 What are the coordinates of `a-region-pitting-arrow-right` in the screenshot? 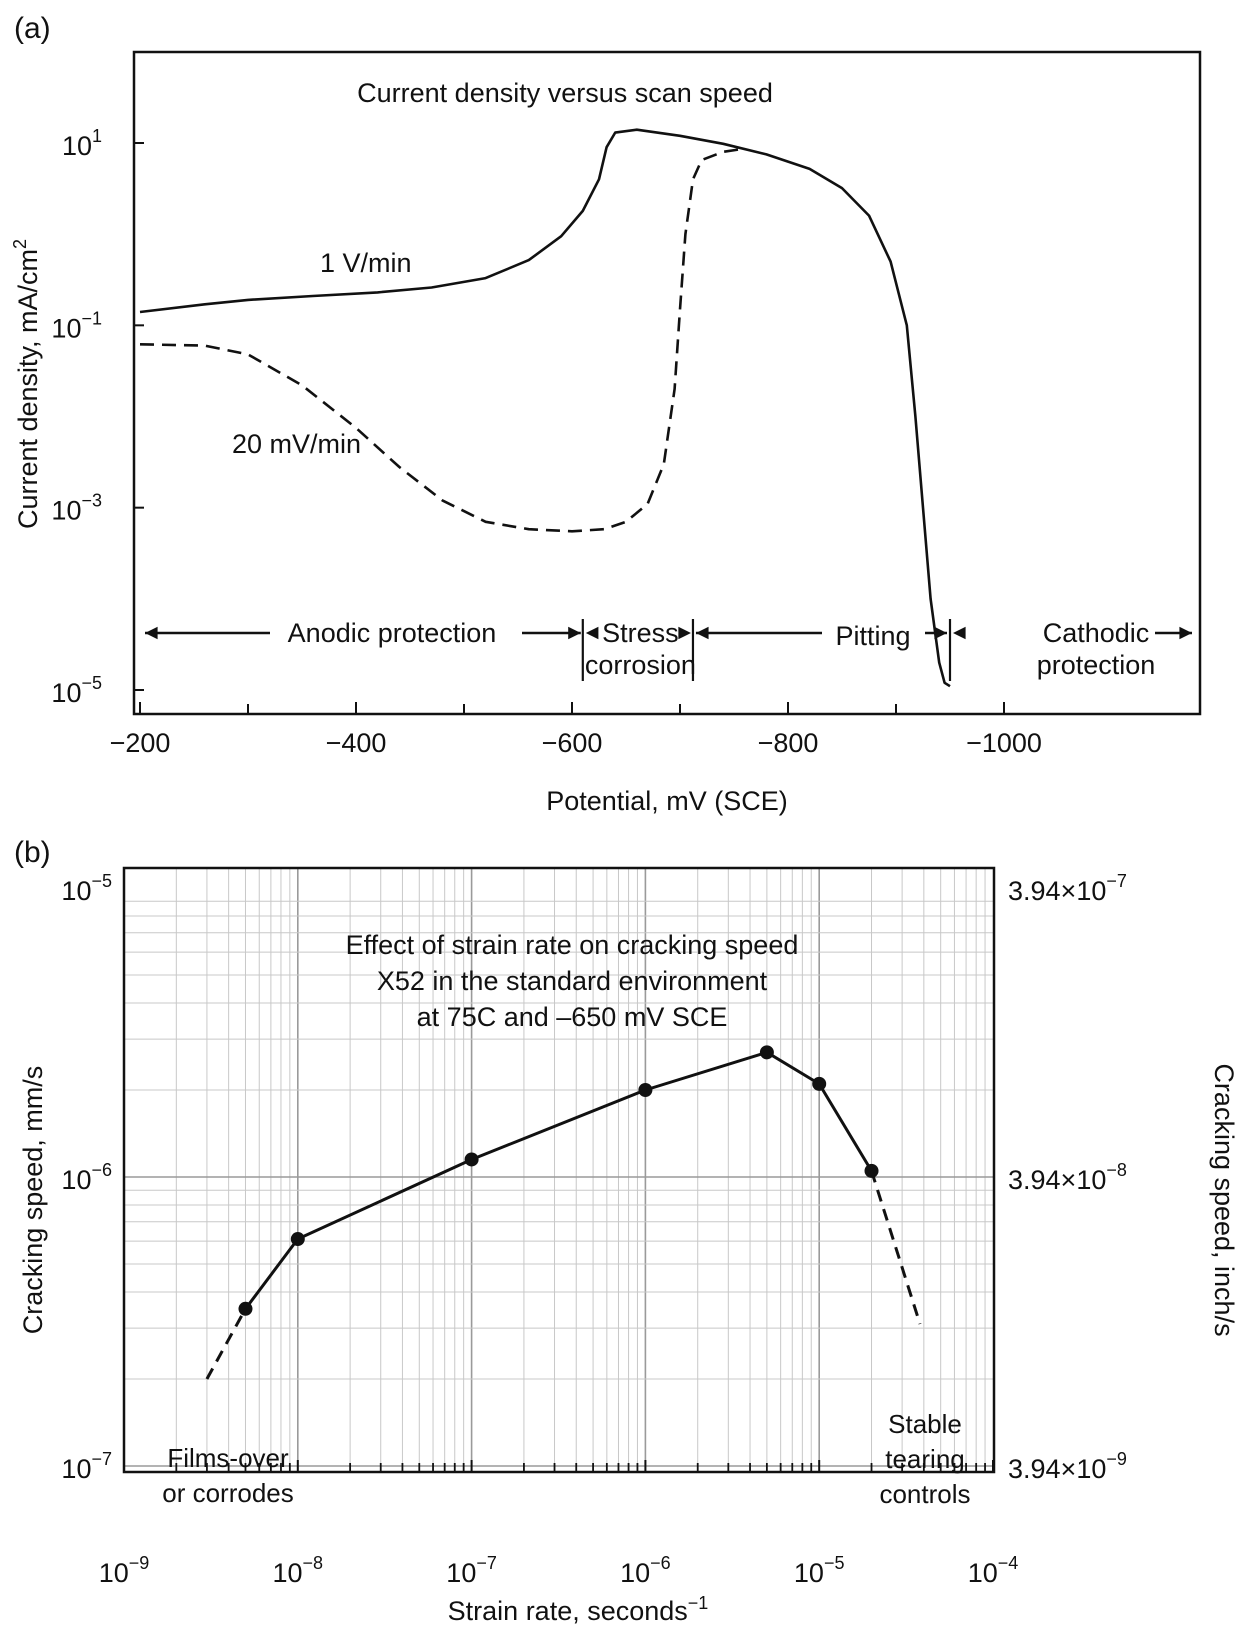 It's located at (940, 633).